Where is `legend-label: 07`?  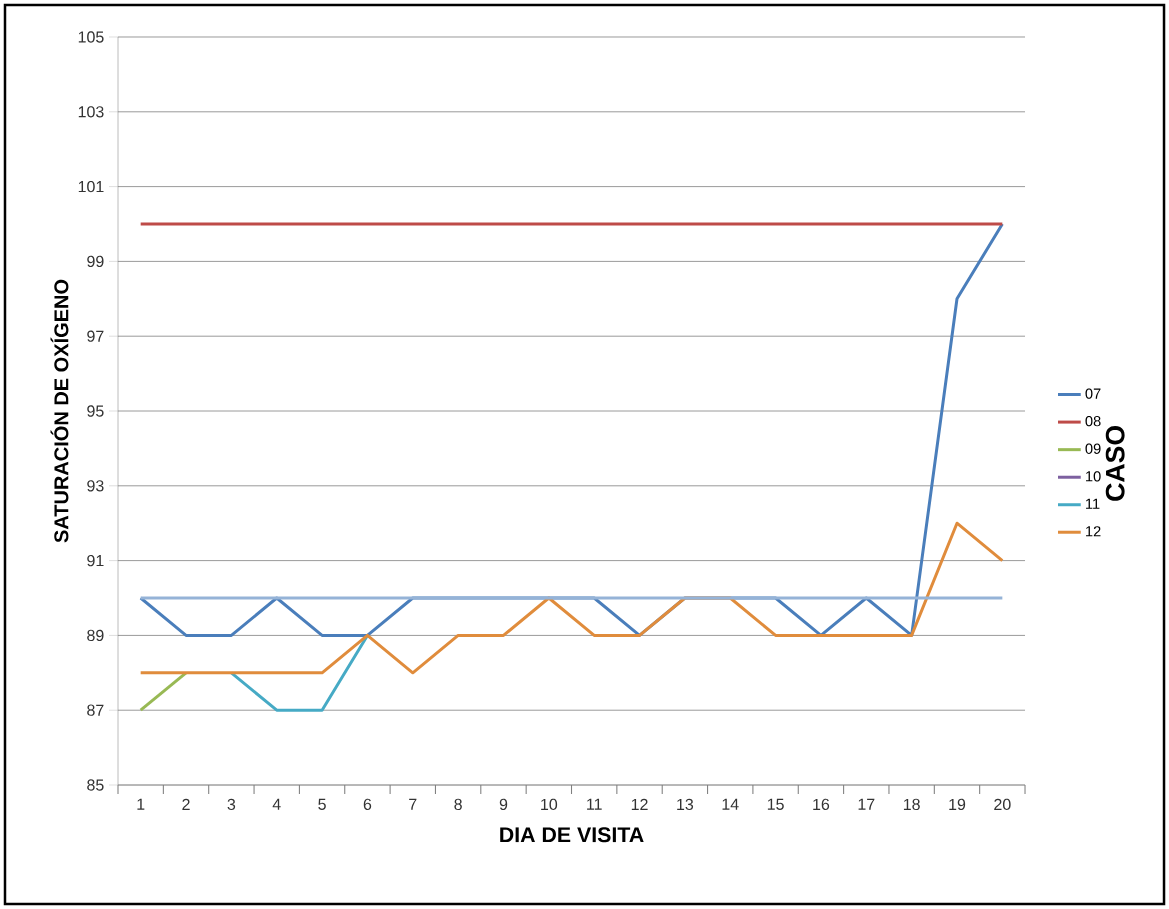 legend-label: 07 is located at coordinates (1093, 393).